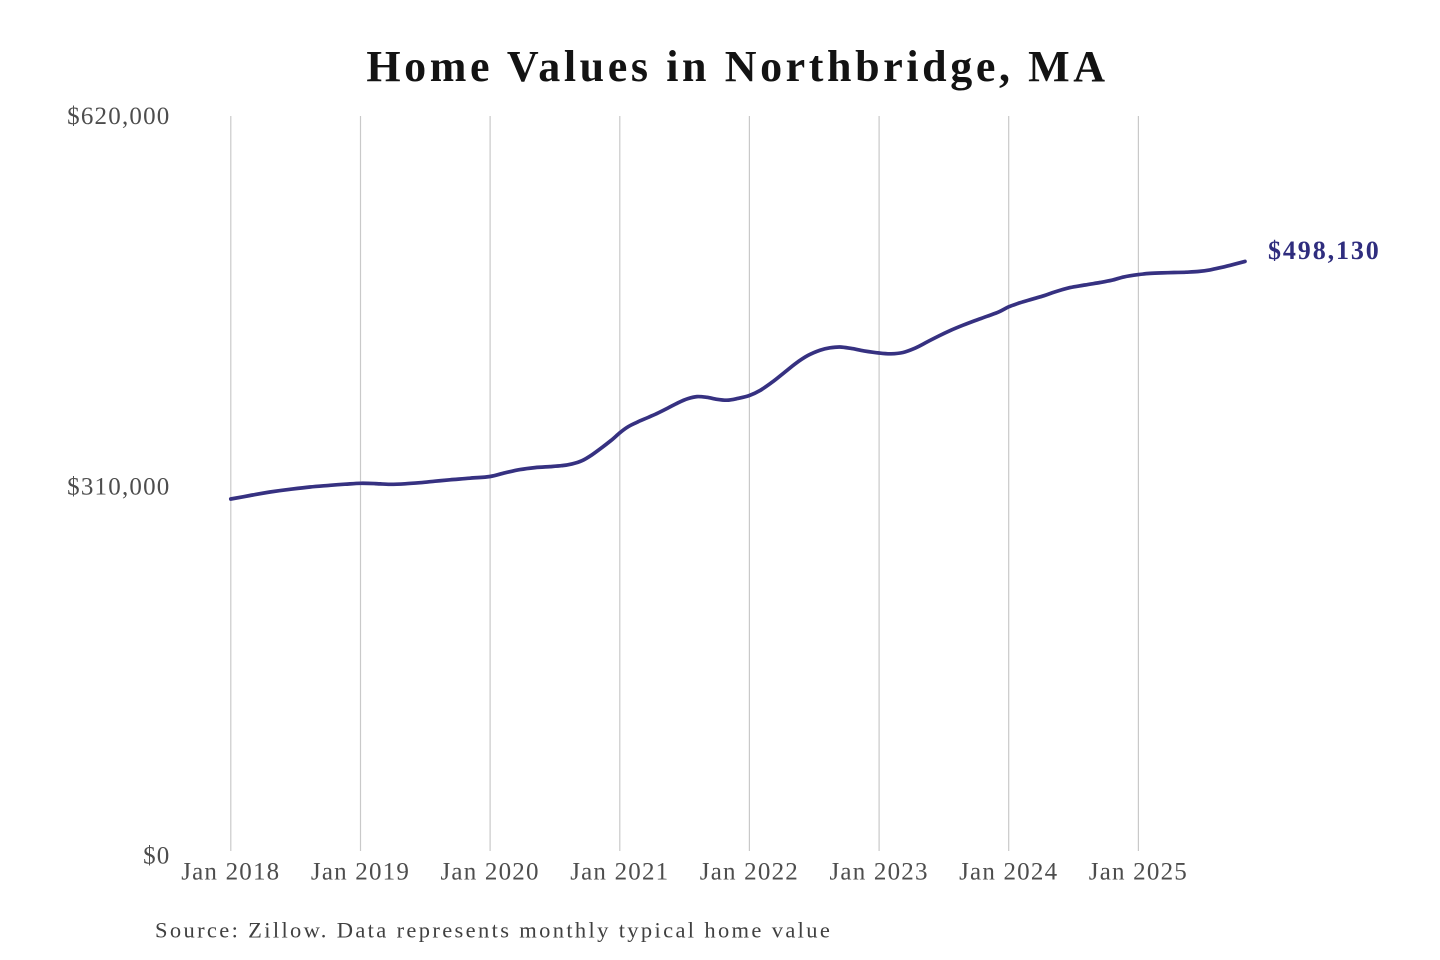  I want to click on svg-text: Jan 2022, so click(749, 872).